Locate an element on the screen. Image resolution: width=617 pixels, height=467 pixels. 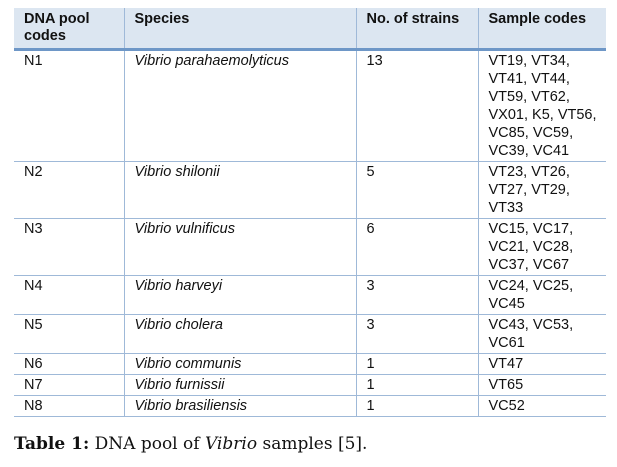
species-cell: Vibrio harveyi is located at coordinates (239, 295).